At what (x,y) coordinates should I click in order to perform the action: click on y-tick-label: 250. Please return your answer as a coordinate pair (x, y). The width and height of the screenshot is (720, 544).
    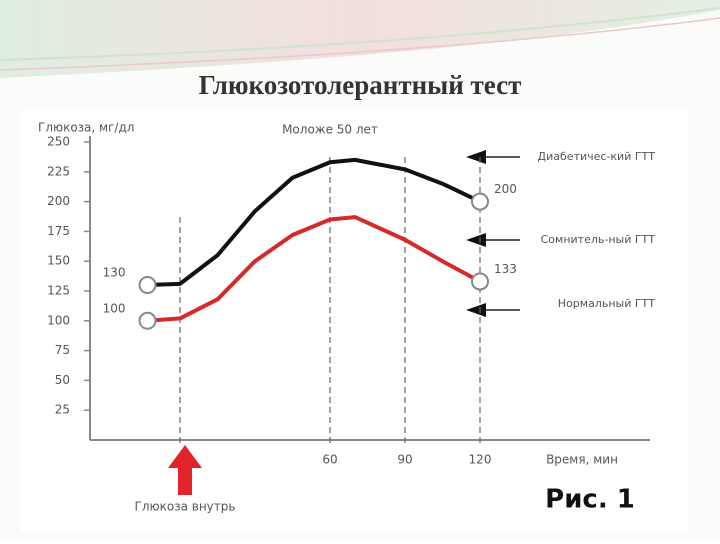
    Looking at the image, I should click on (58, 142).